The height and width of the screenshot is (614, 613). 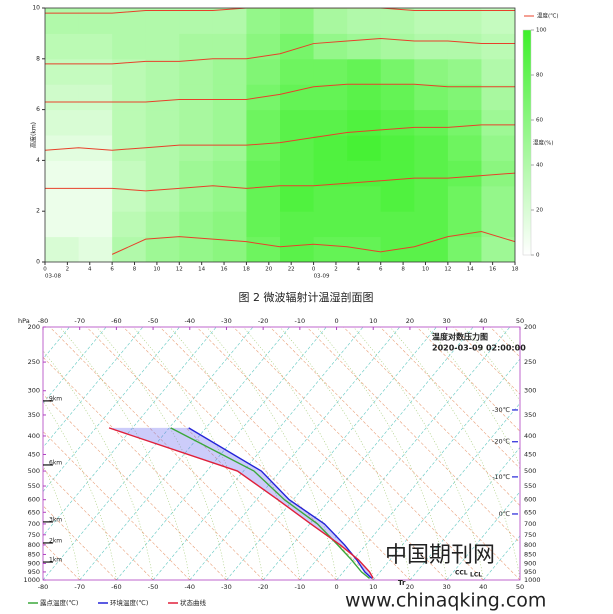 I want to click on height-label: 9km, so click(x=55, y=398).